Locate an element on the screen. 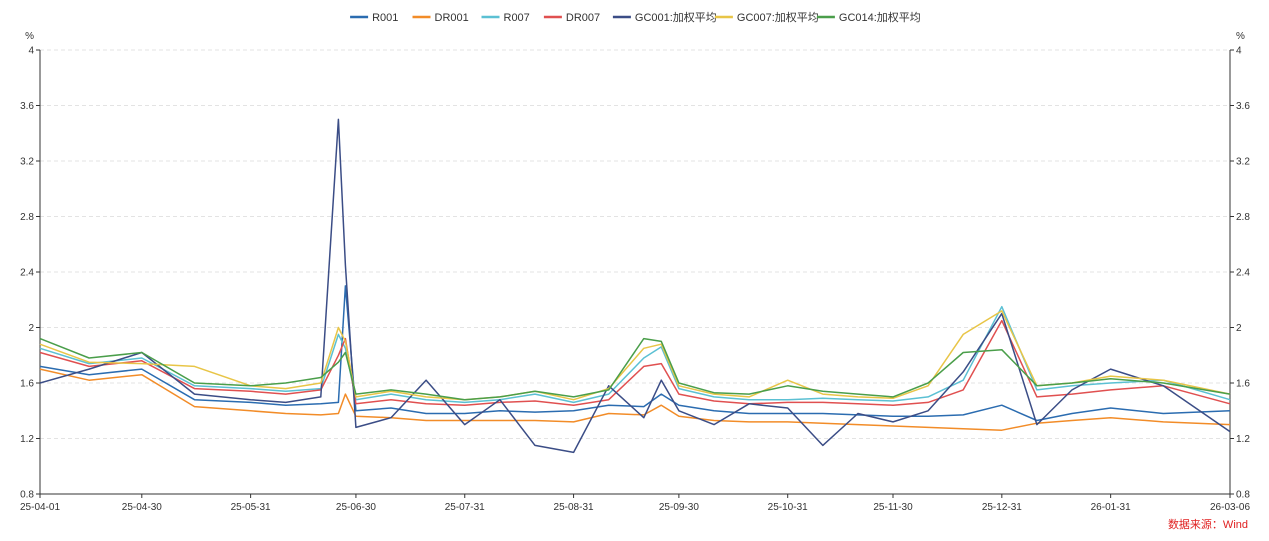 This screenshot has height=541, width=1269. y-tick-label-right: 2 is located at coordinates (1239, 328).